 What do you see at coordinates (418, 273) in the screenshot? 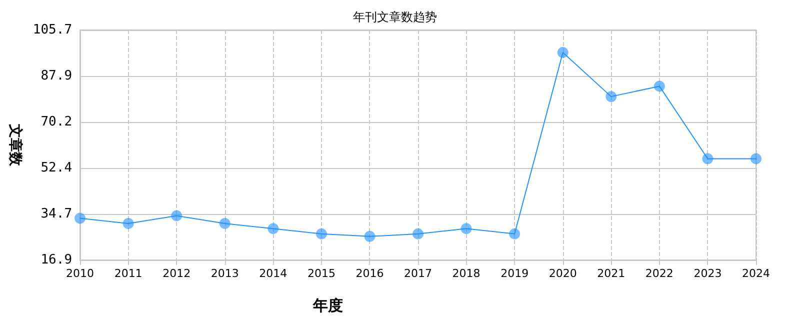
I see `x-tick-label: 2017` at bounding box center [418, 273].